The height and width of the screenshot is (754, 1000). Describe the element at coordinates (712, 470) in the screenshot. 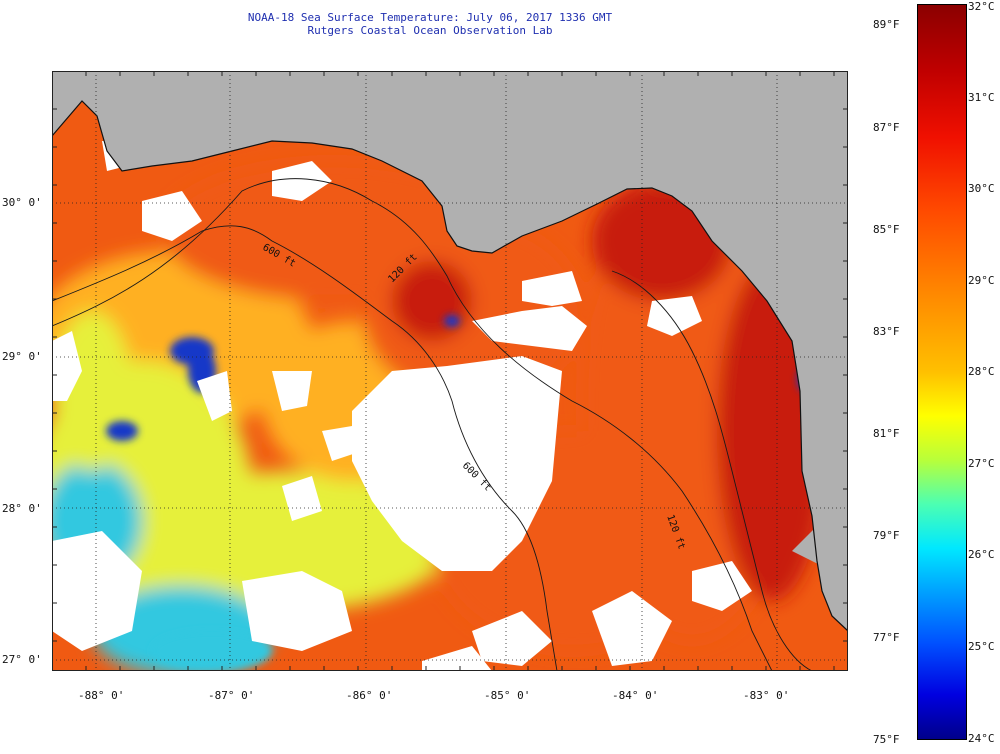

I see `contour-120ft-east` at that location.